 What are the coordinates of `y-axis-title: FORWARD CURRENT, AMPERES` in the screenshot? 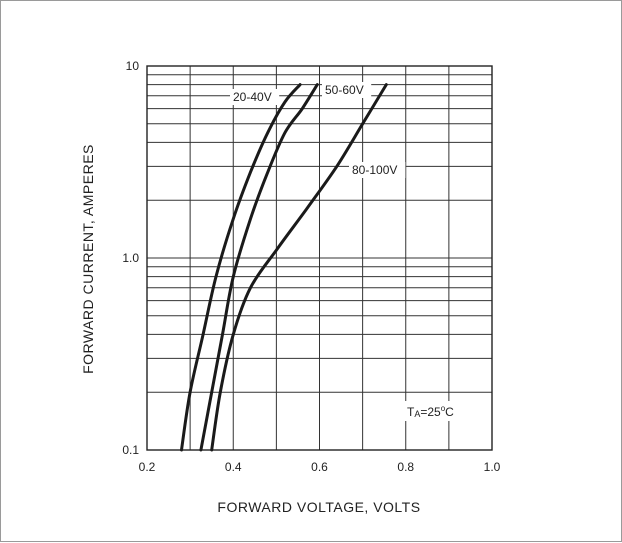 It's located at (88, 259).